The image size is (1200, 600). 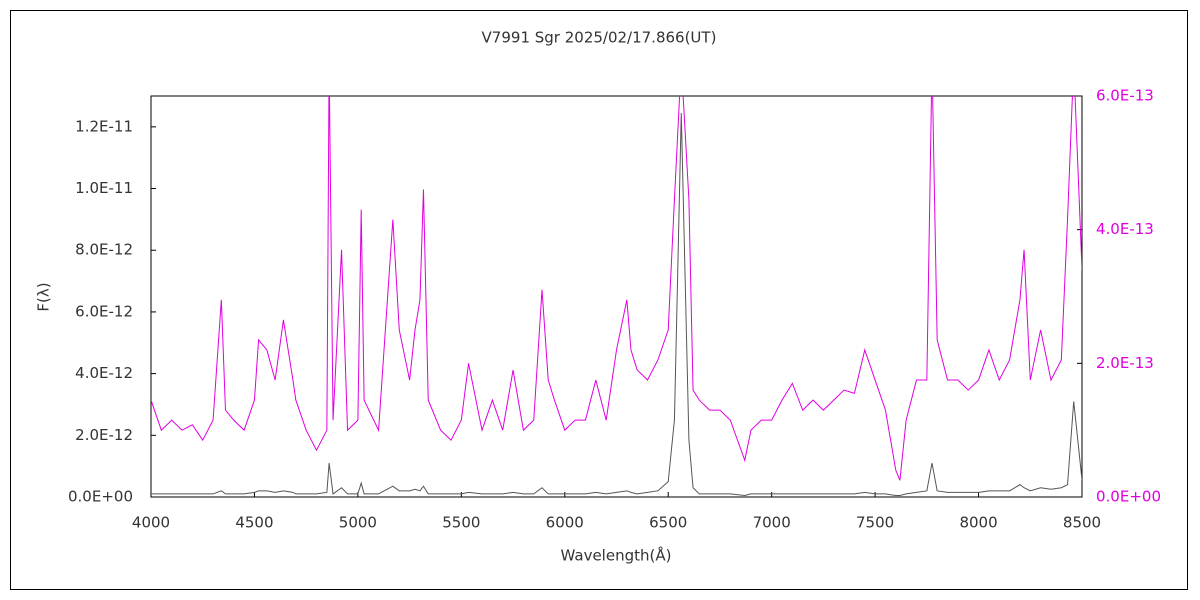 I want to click on y2-tick-label: 6.0E-13, so click(x=1125, y=96).